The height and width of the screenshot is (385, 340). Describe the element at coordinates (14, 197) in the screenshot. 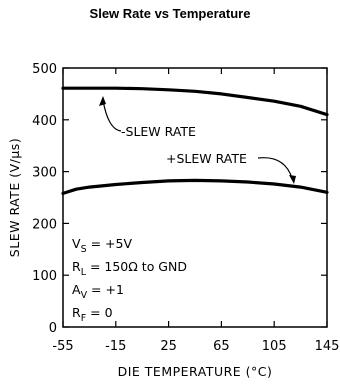

I see `y-axis-label: SLEW RATE (V/μs)` at that location.